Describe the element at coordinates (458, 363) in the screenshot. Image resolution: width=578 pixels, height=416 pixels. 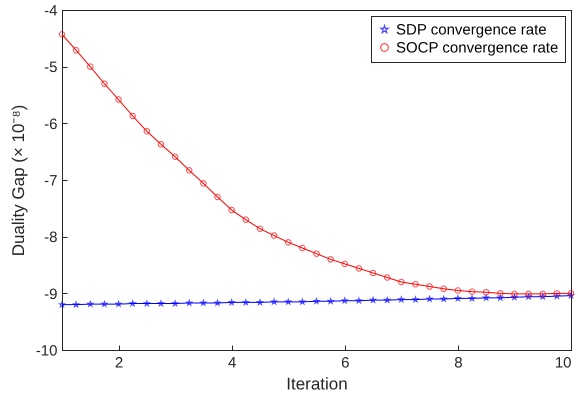
I see `x-tick-label: 8` at that location.